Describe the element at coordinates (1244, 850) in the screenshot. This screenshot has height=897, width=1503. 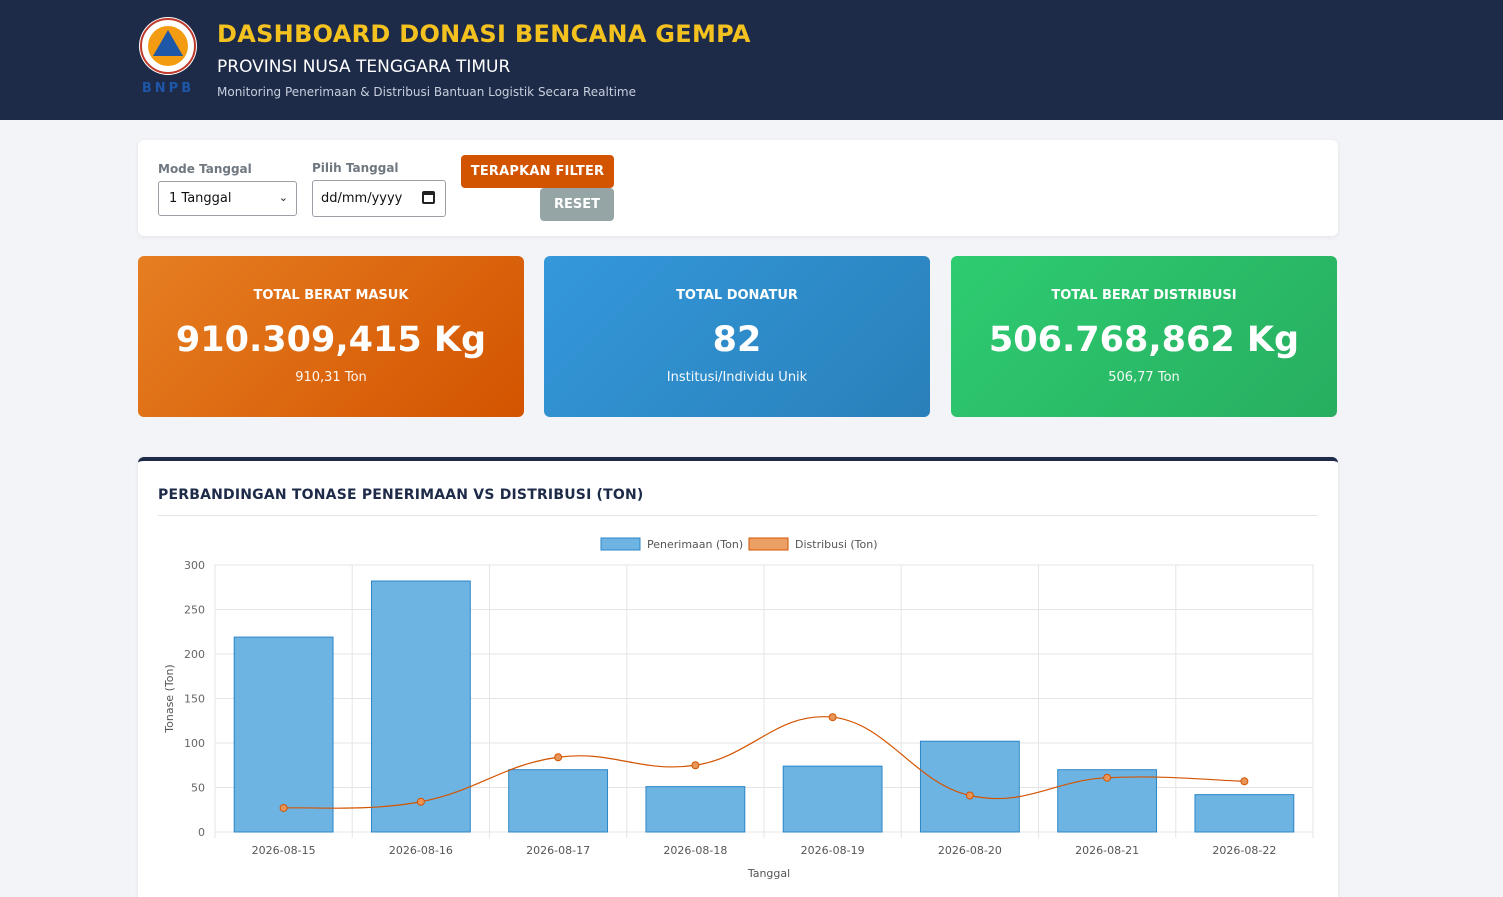
I see `x-tick-label: 2026-08-22` at that location.